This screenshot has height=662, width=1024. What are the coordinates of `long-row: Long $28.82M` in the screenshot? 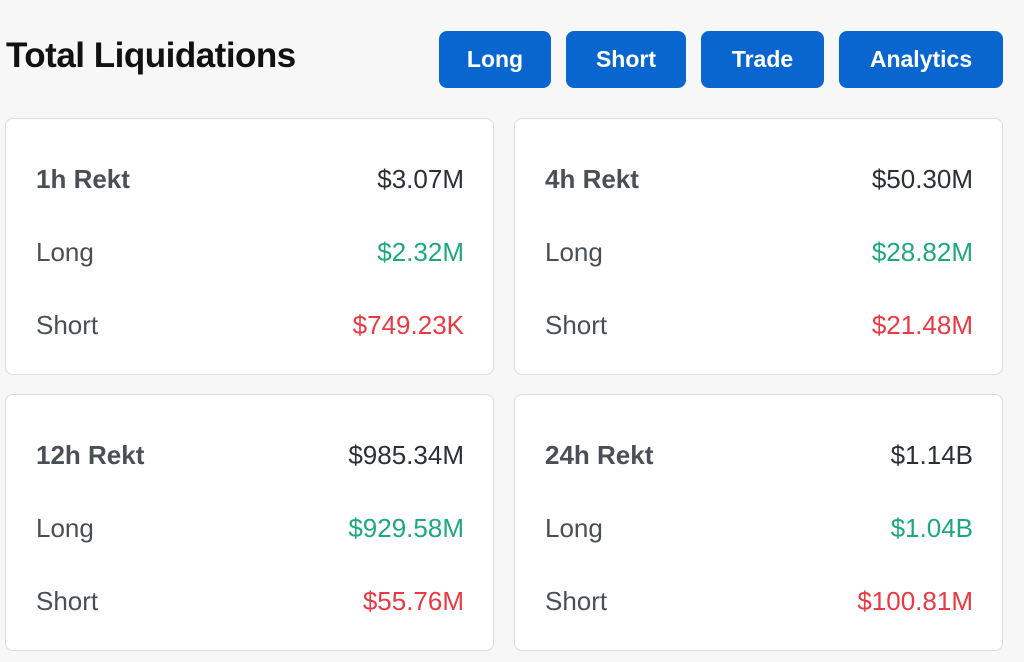 It's located at (759, 252).